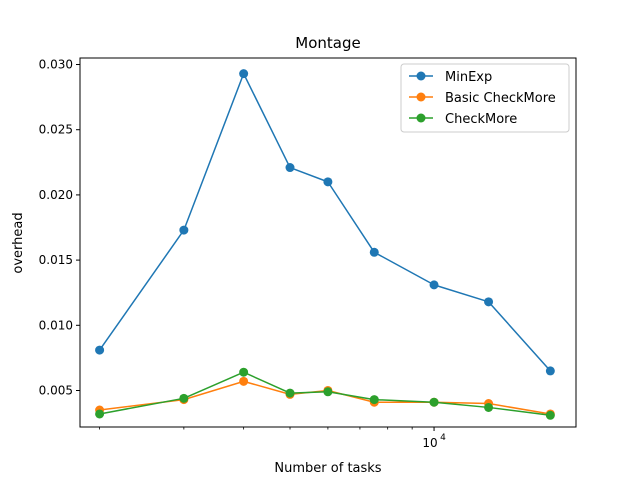 The image size is (640, 480). Describe the element at coordinates (56, 390) in the screenshot. I see `y-tick-label: 0.005` at that location.